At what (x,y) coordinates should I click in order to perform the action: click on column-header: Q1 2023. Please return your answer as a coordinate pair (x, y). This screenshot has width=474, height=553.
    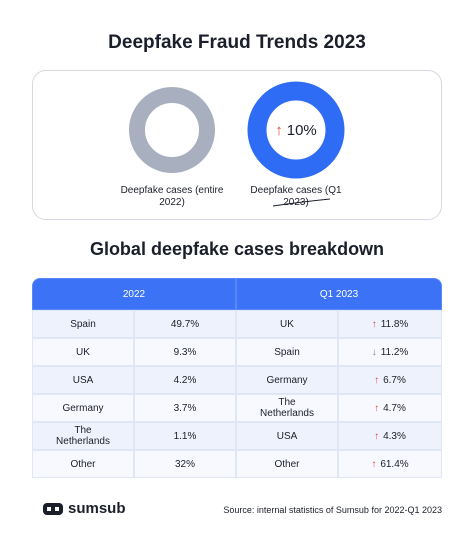
    Looking at the image, I should click on (339, 294).